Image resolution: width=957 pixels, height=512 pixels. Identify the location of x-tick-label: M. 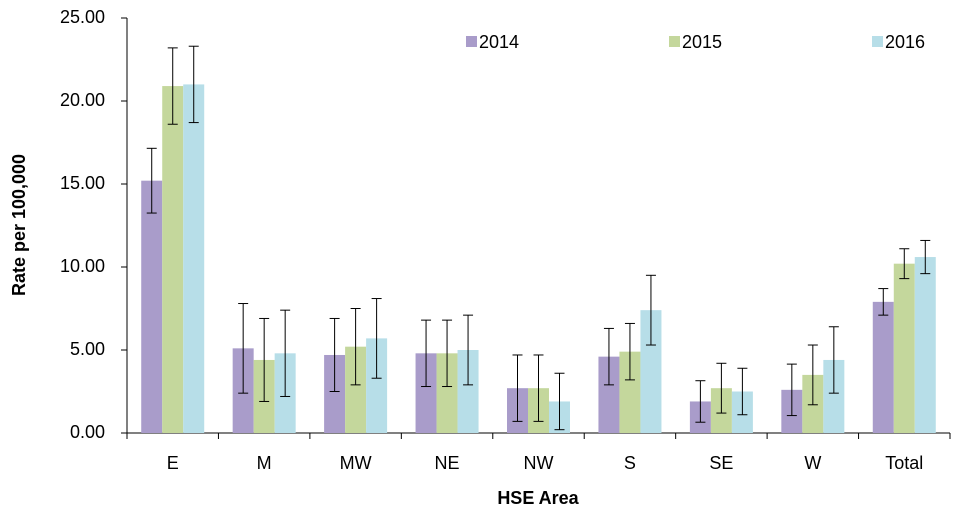
(264, 463).